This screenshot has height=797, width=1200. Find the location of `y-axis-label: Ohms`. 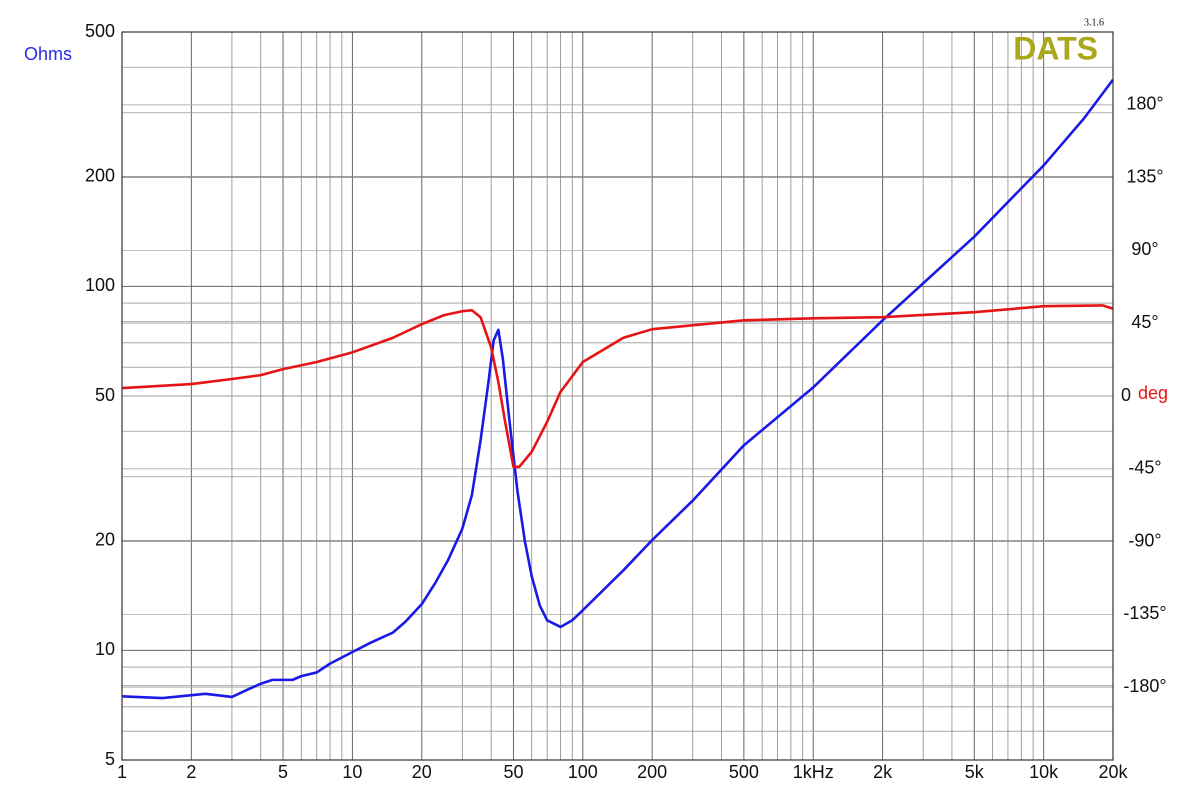

y-axis-label: Ohms is located at coordinates (48, 54).